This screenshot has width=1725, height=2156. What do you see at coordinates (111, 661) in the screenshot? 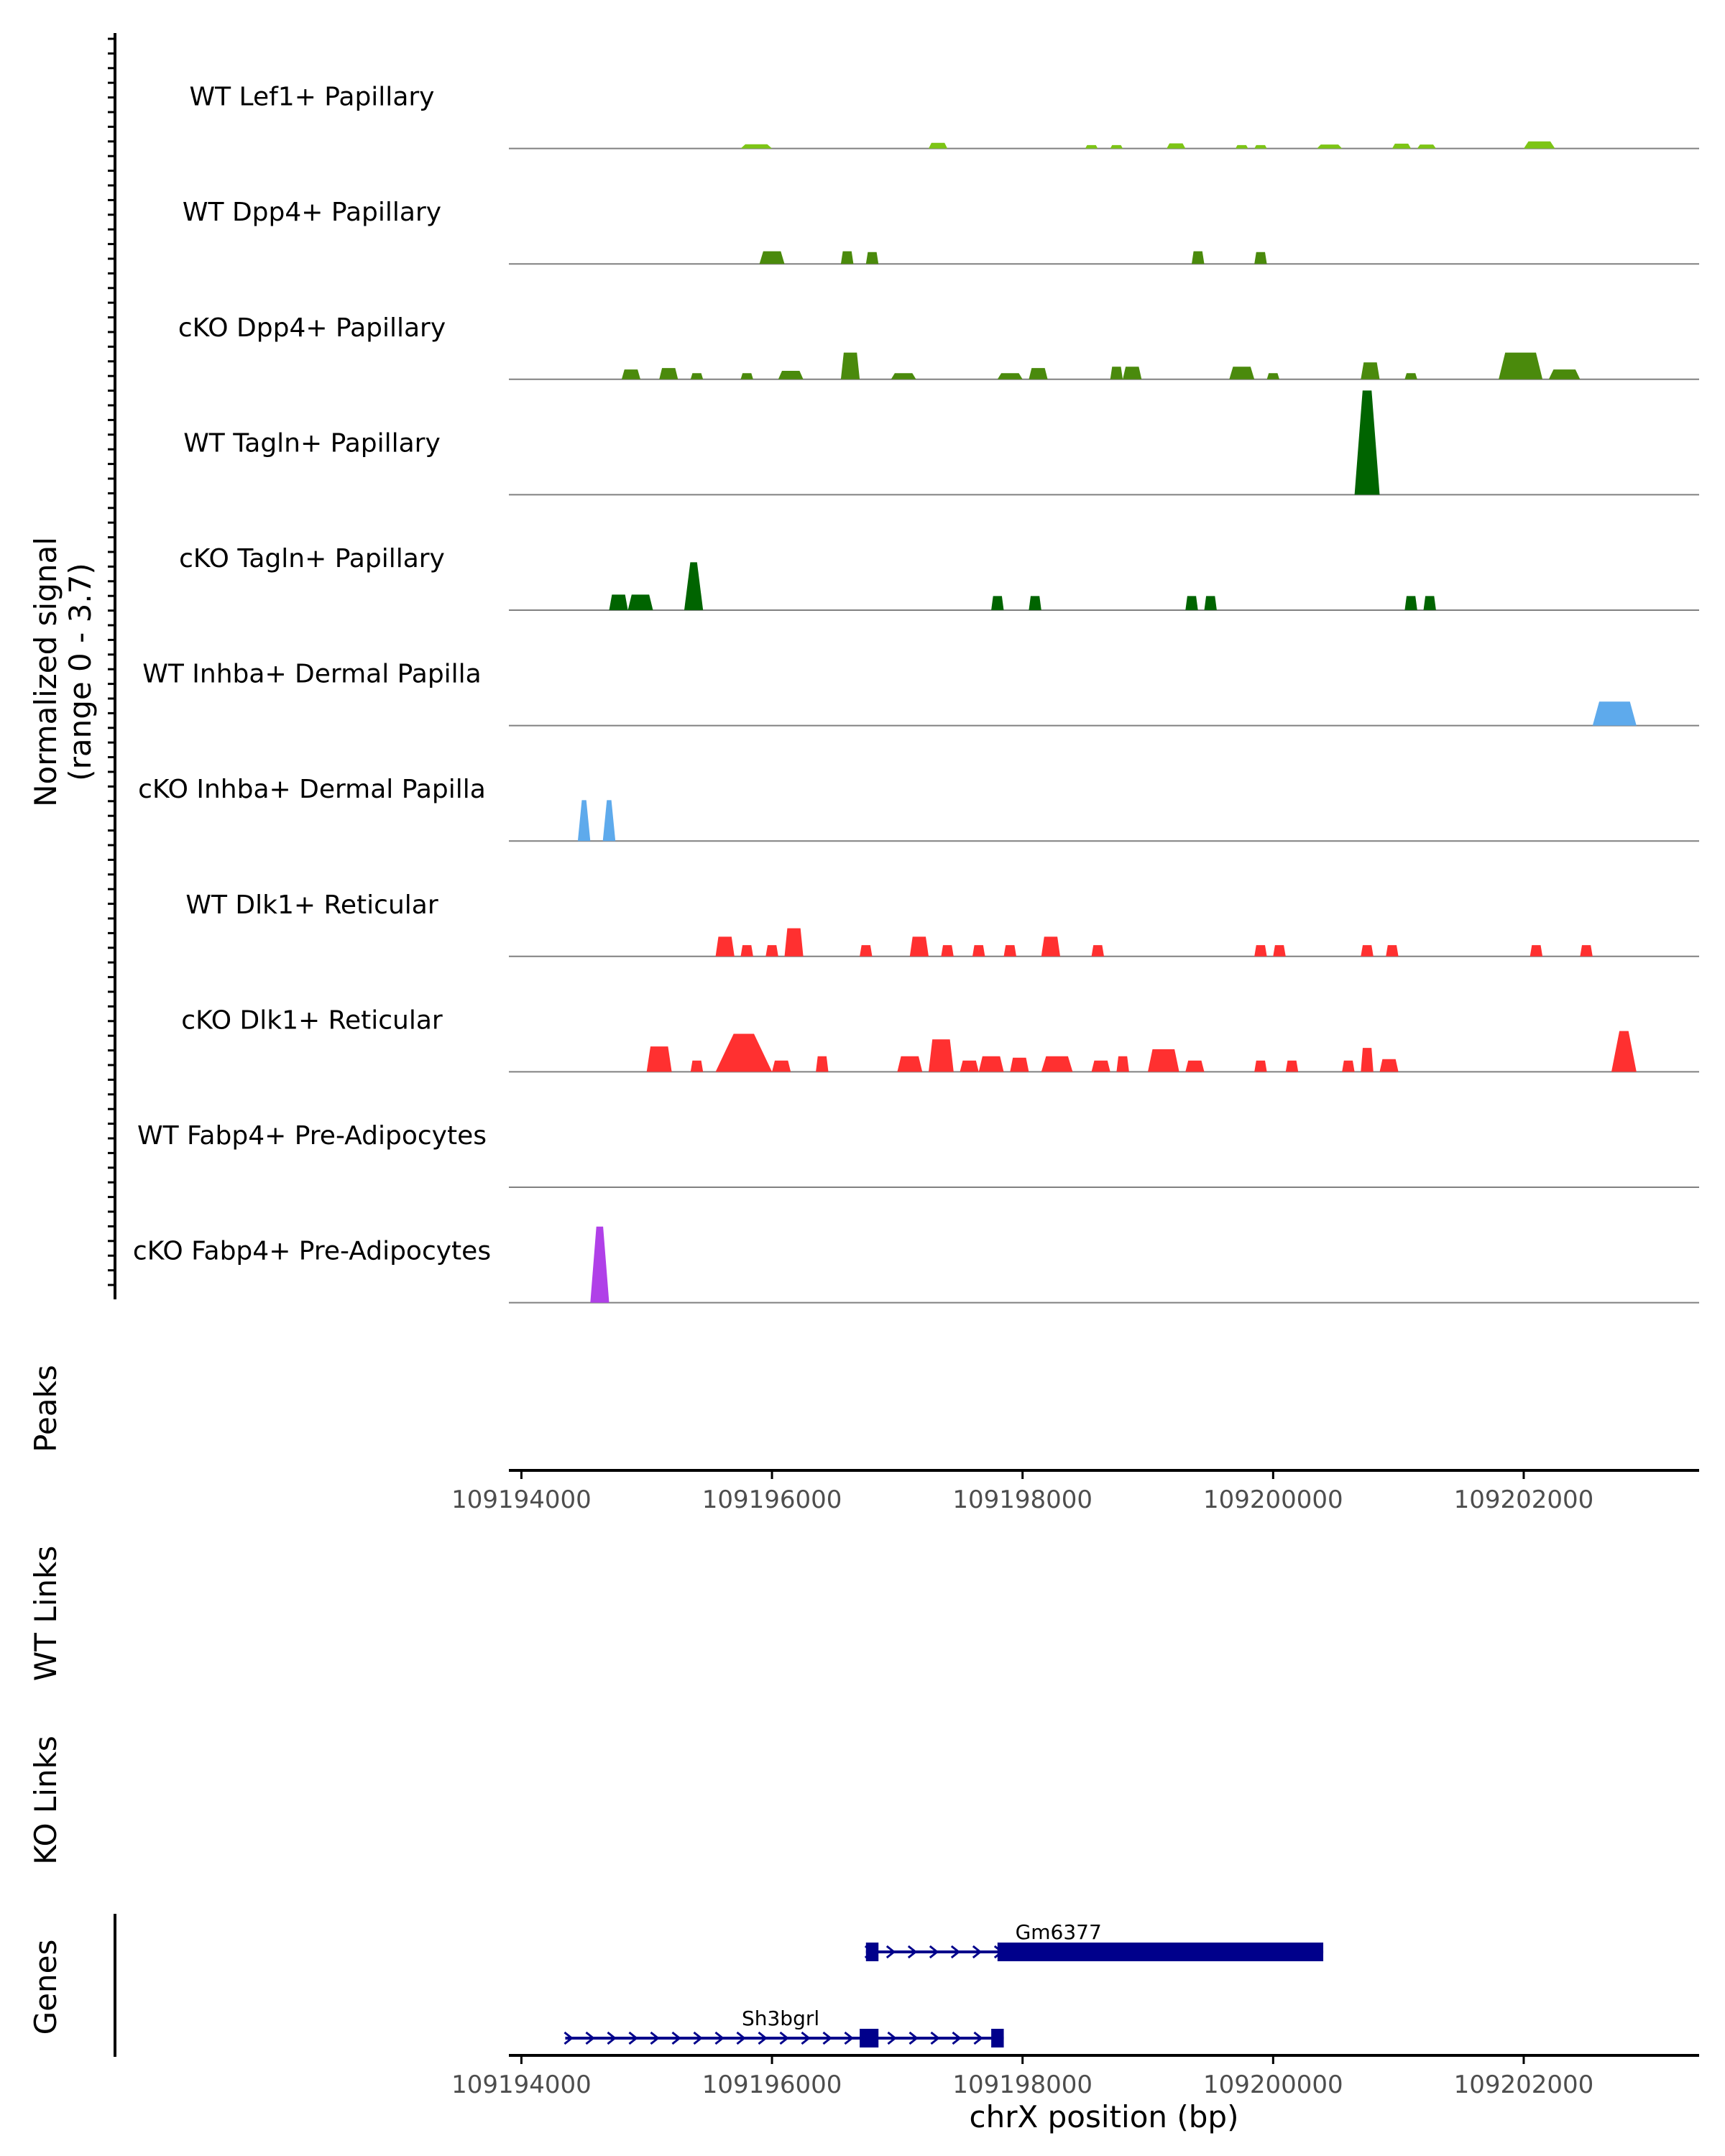
I see `signal-axis-ticks` at bounding box center [111, 661].